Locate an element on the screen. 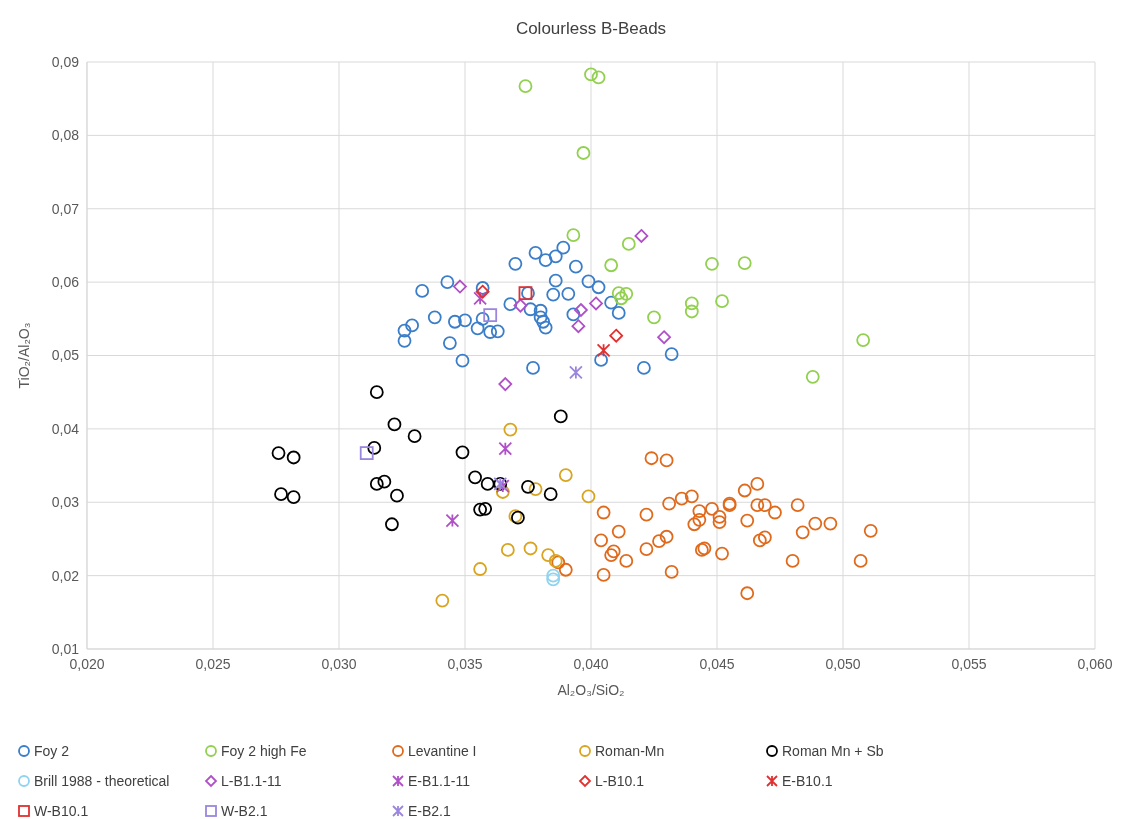  legend-label: Brill 1988 - theoretical is located at coordinates (102, 780).